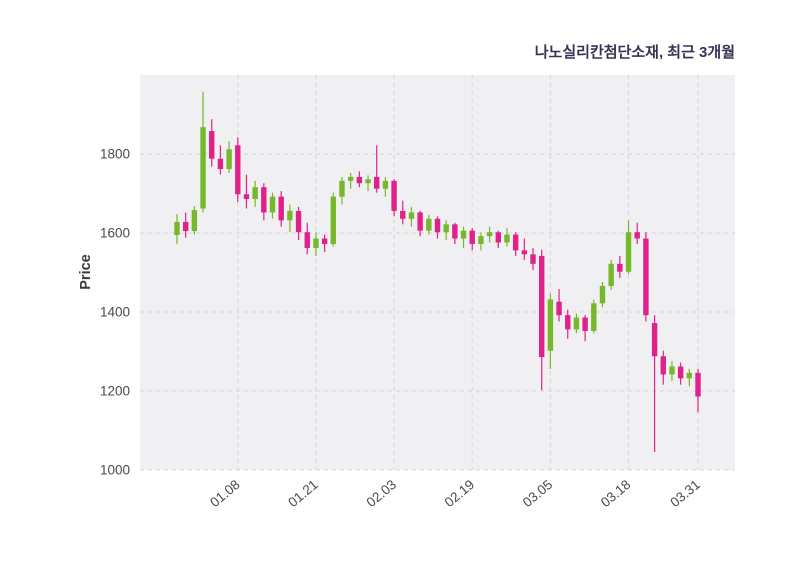  What do you see at coordinates (115, 470) in the screenshot?
I see `y-tick-label: 1000` at bounding box center [115, 470].